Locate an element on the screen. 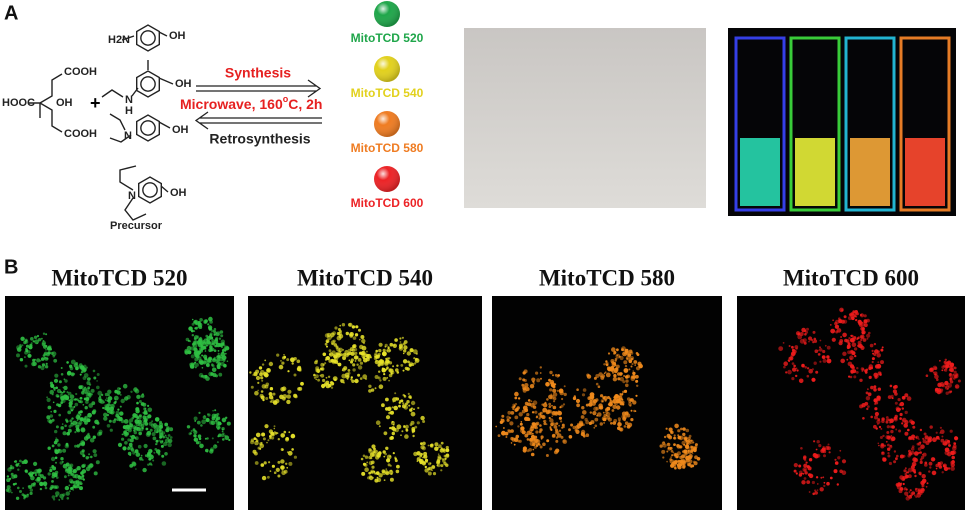  cuvette is located at coordinates (760, 124).